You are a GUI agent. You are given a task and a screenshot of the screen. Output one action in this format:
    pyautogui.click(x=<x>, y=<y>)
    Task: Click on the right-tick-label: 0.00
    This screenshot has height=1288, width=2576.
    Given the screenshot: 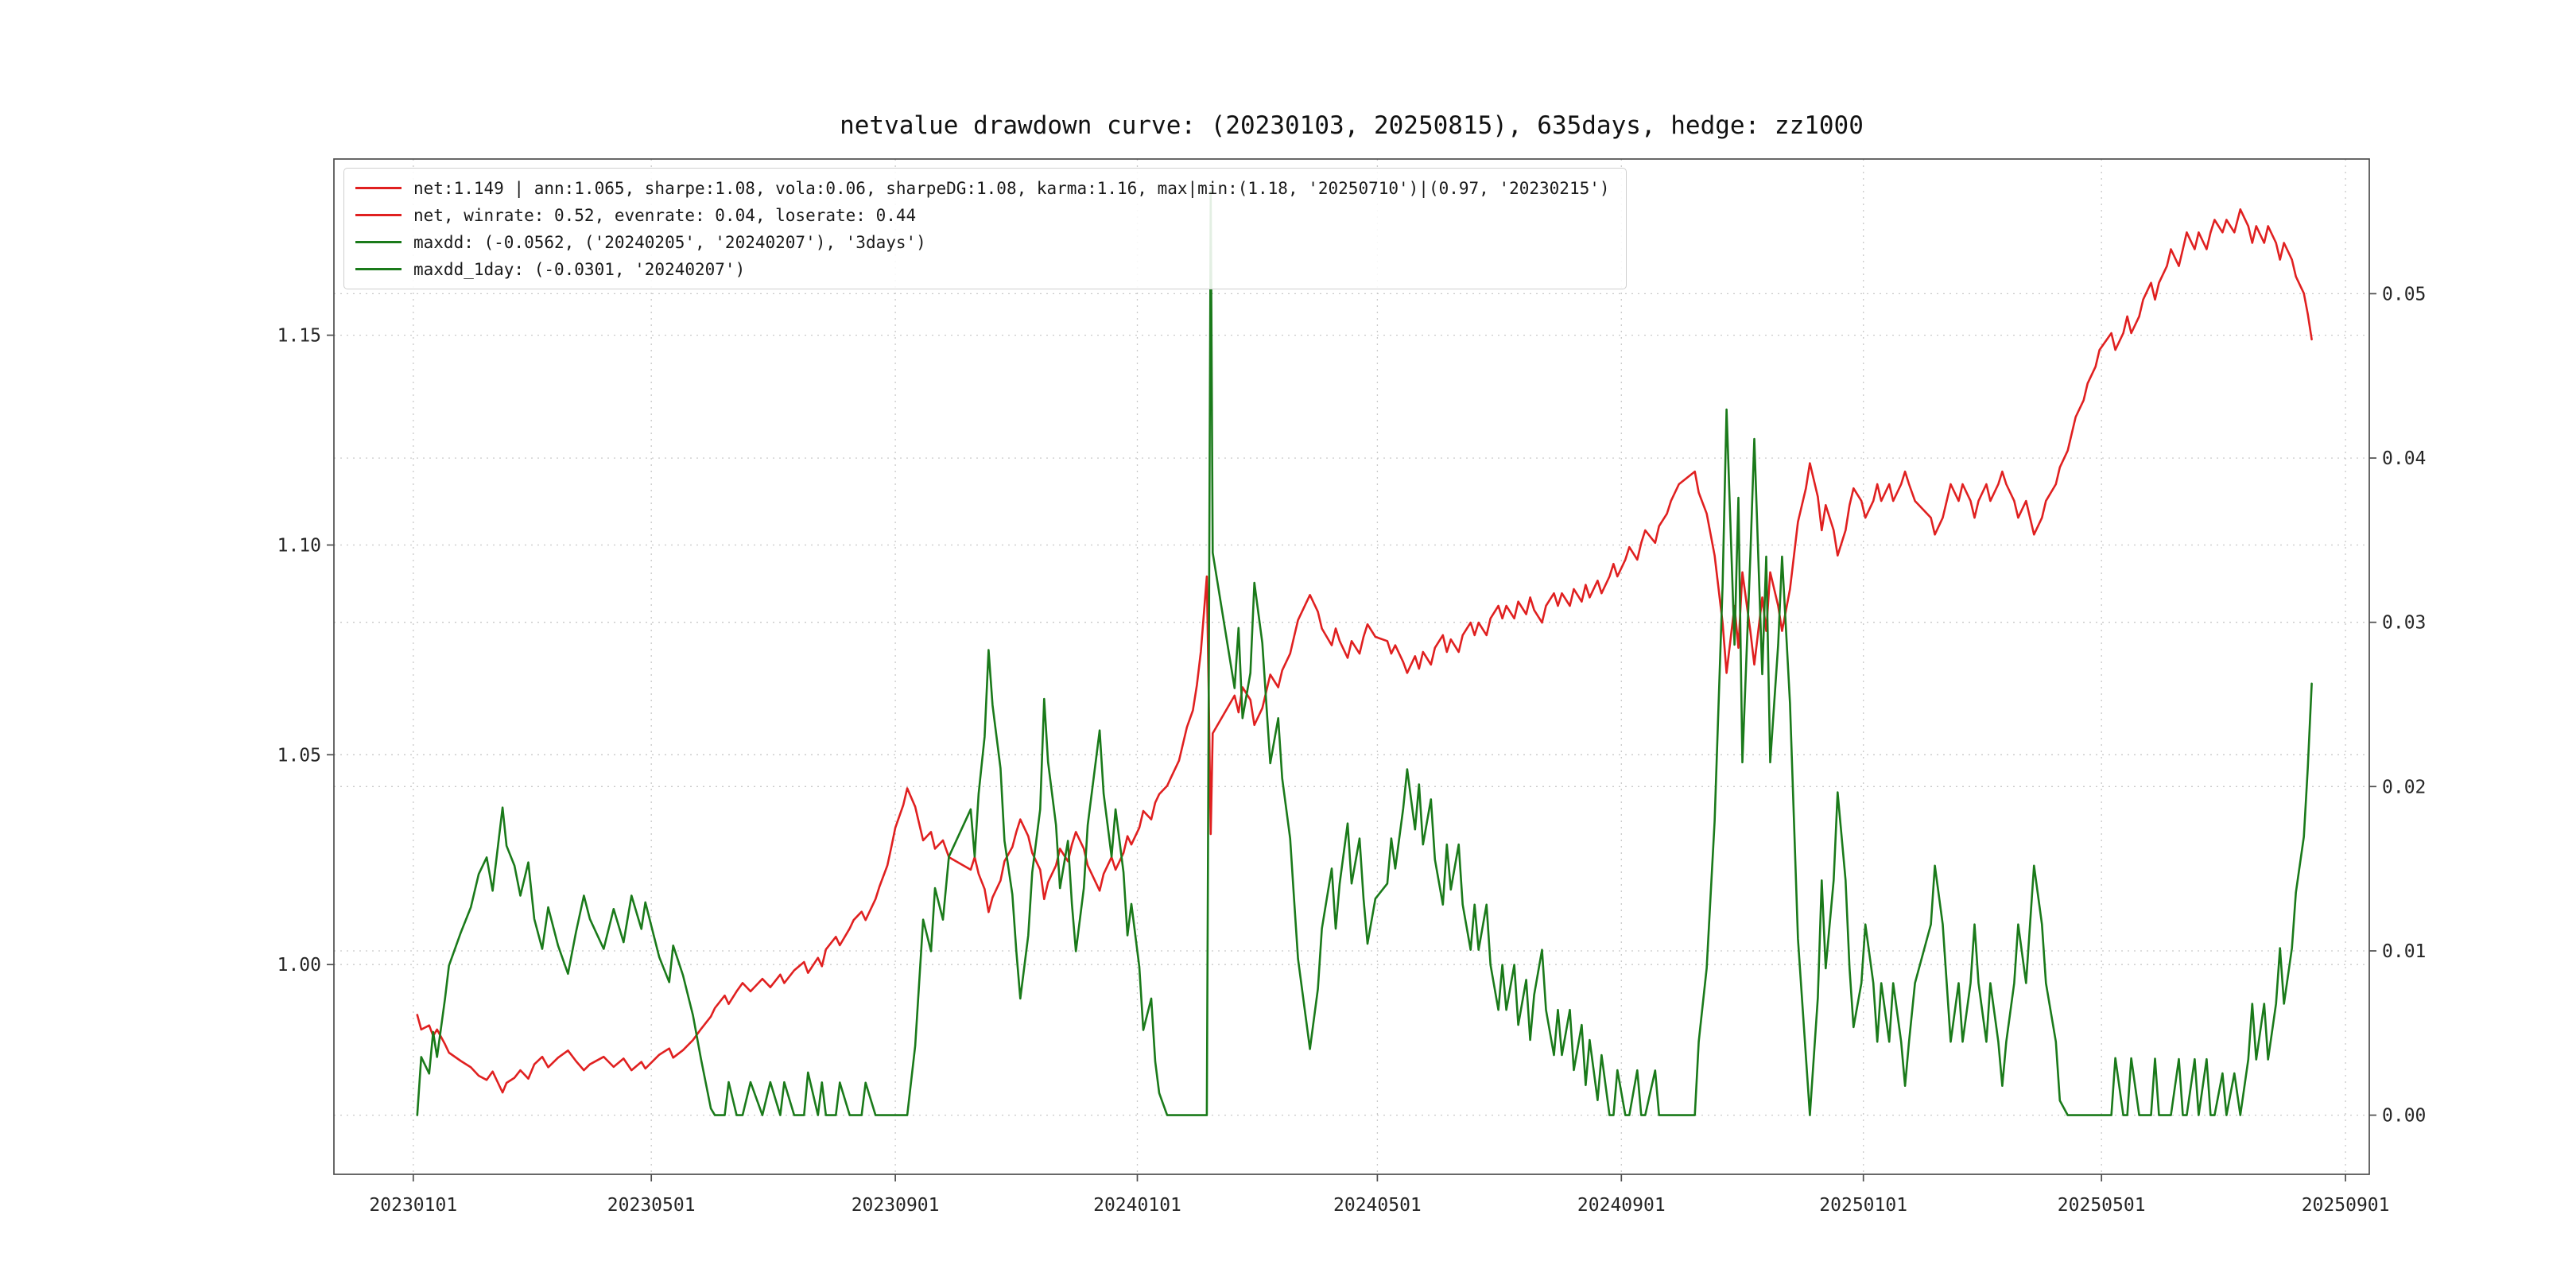 What is the action you would take?
    pyautogui.click(x=2404, y=1117)
    